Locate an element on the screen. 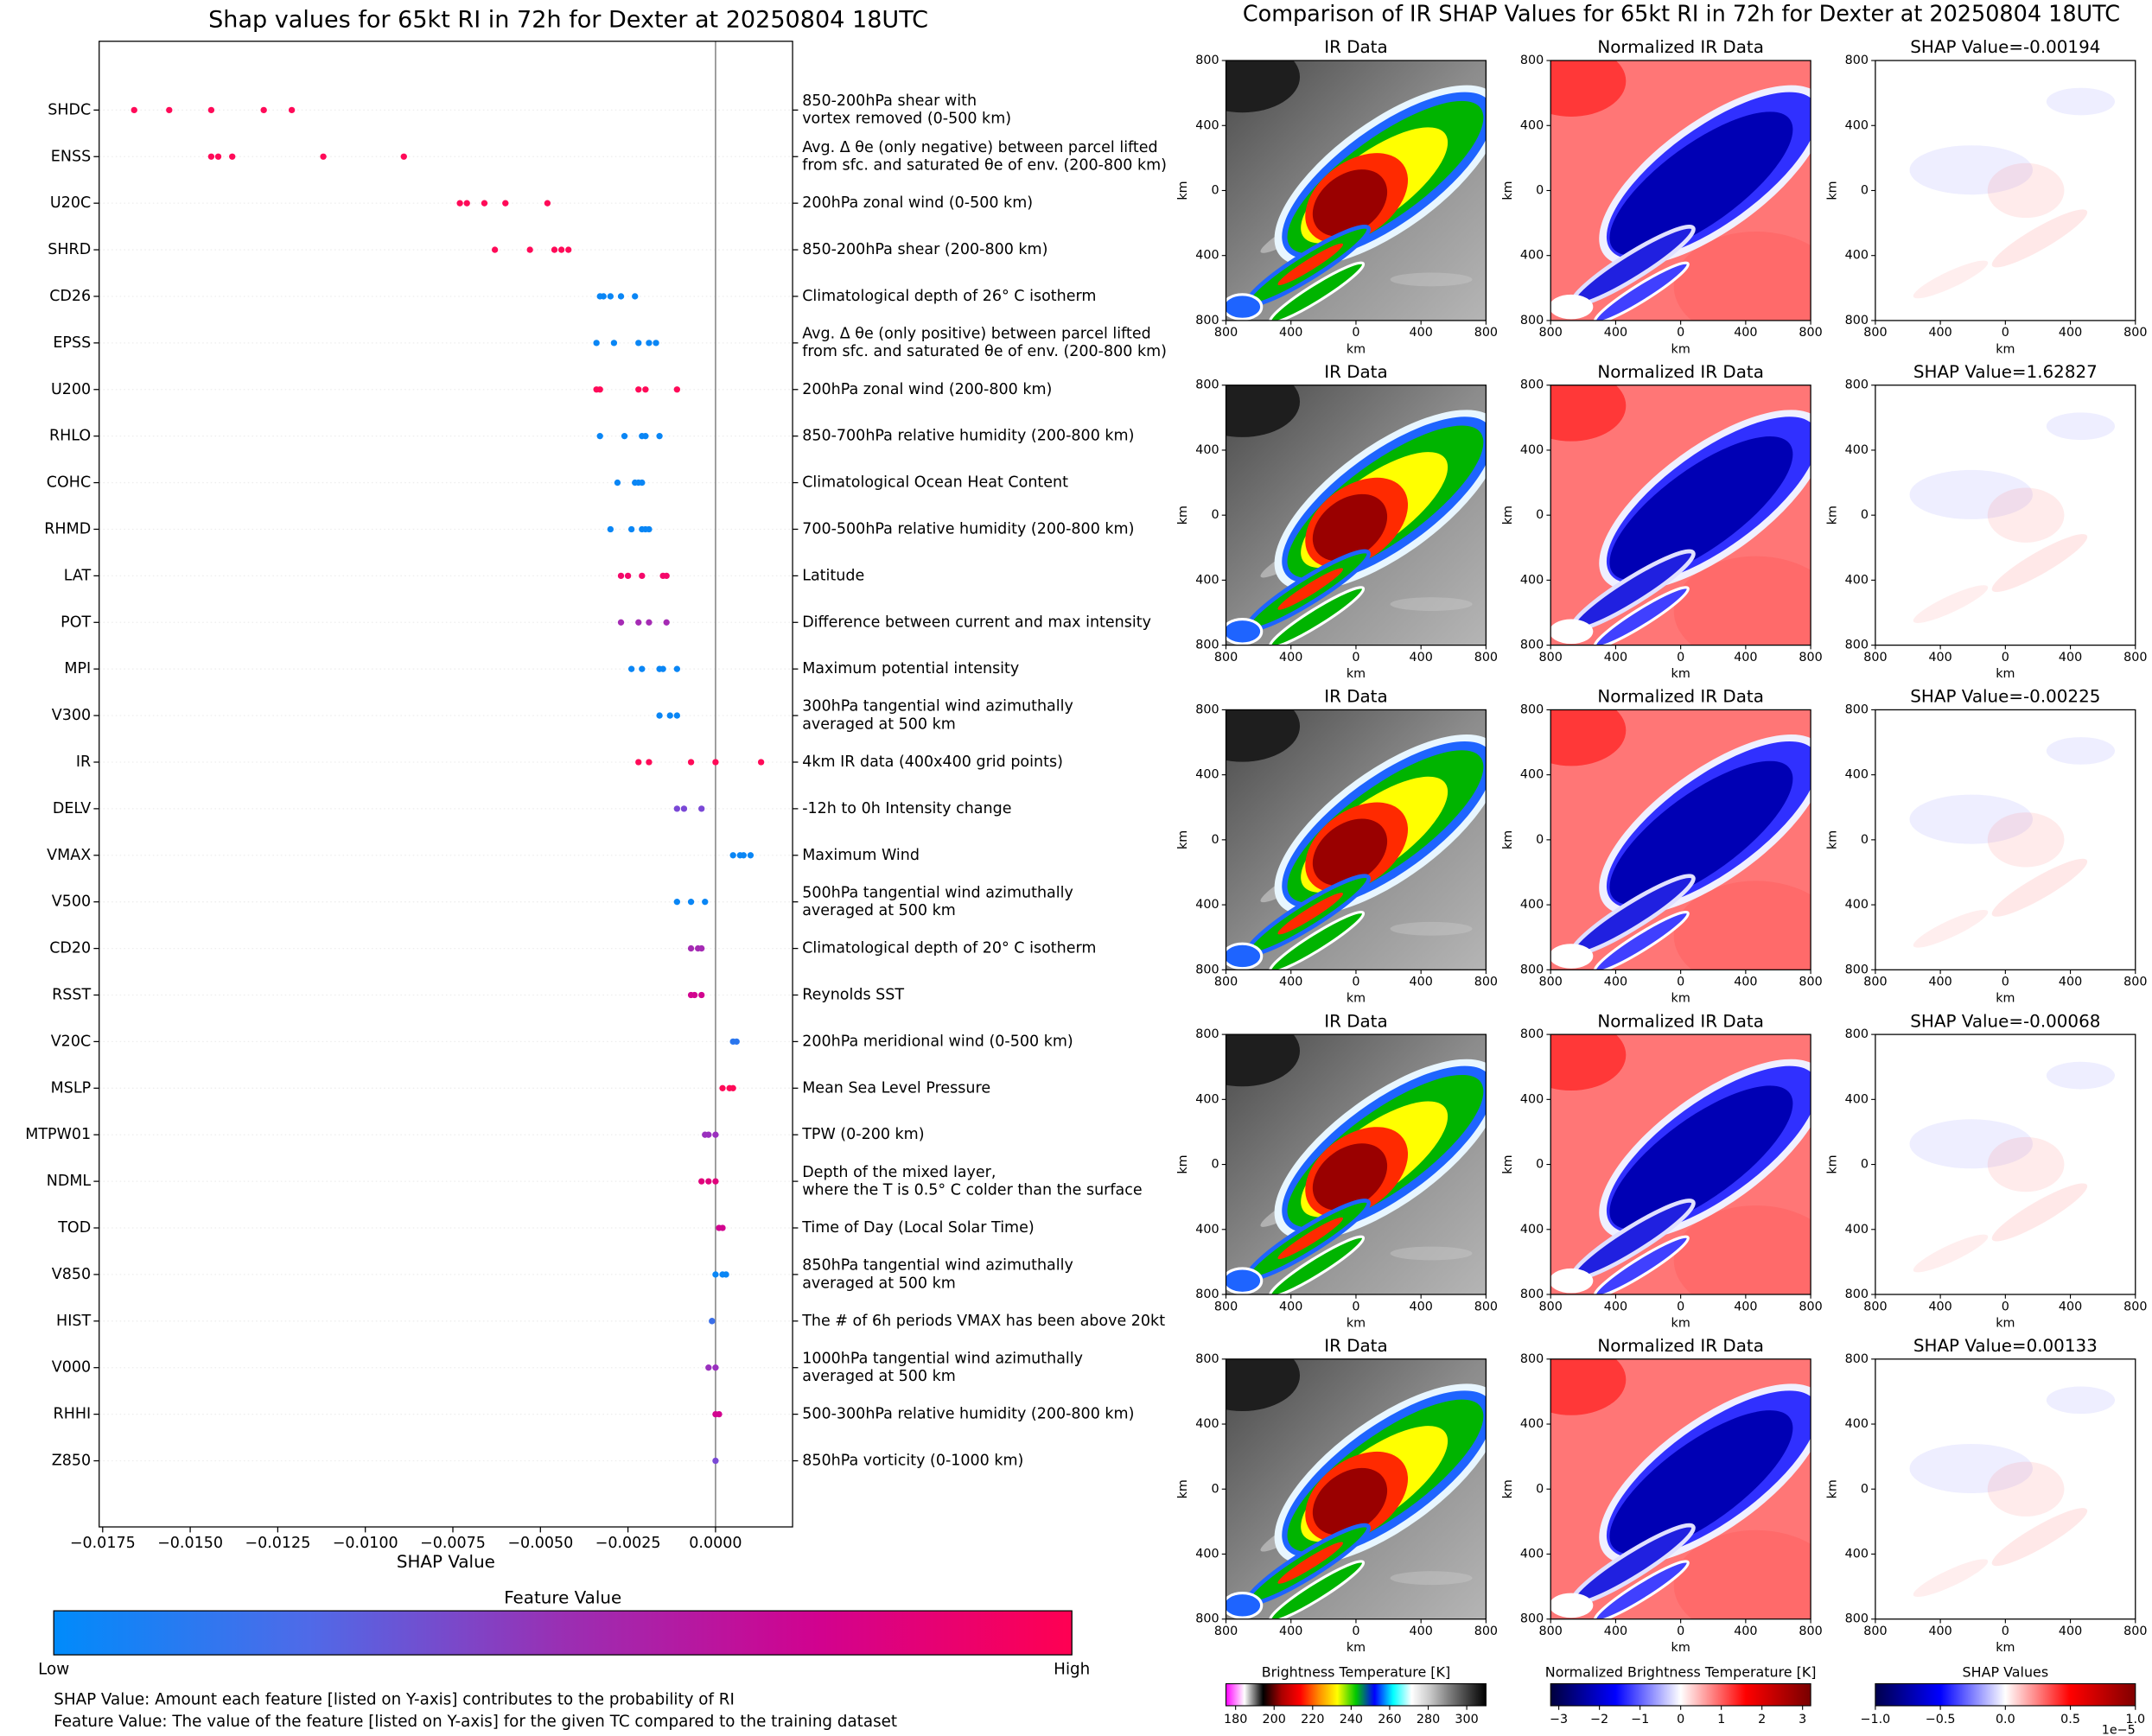 The width and height of the screenshot is (2152, 1736). colorbar-tick-label: −3 is located at coordinates (1559, 1719).